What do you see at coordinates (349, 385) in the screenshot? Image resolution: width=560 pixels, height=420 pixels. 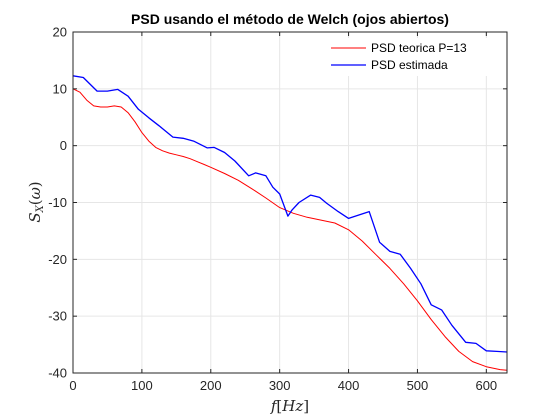 I see `x-tick-label: 400` at bounding box center [349, 385].